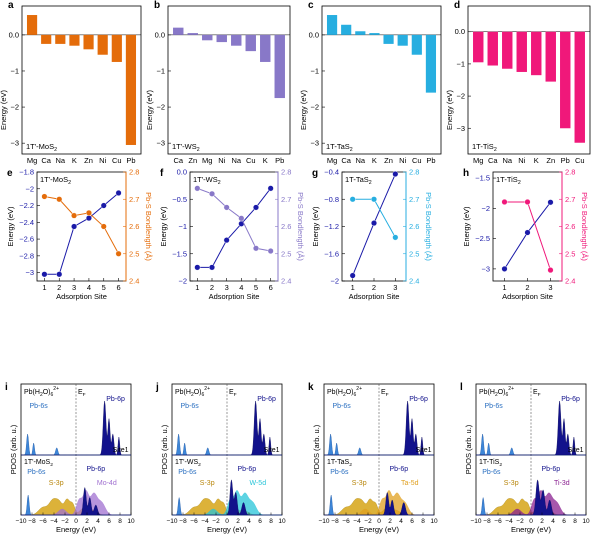  I want to click on category-label: Ca, so click(46, 160).